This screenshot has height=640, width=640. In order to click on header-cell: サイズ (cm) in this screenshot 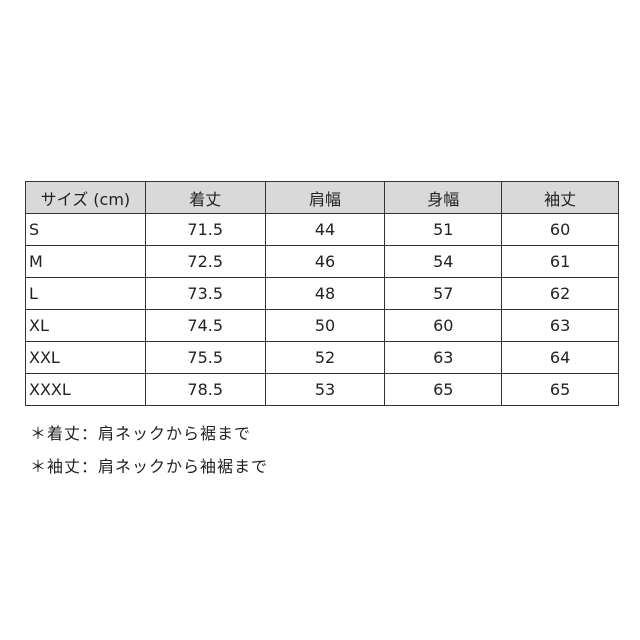, I will do `click(85, 197)`.